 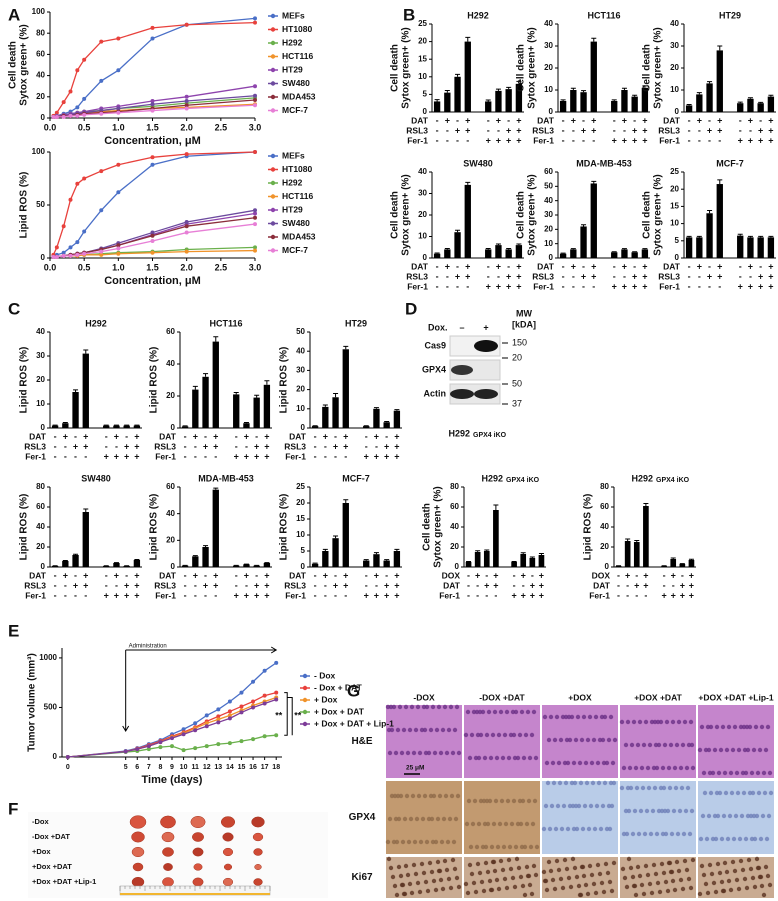 What do you see at coordinates (422, 41) in the screenshot?
I see `y-tick-label: 20` at bounding box center [422, 41].